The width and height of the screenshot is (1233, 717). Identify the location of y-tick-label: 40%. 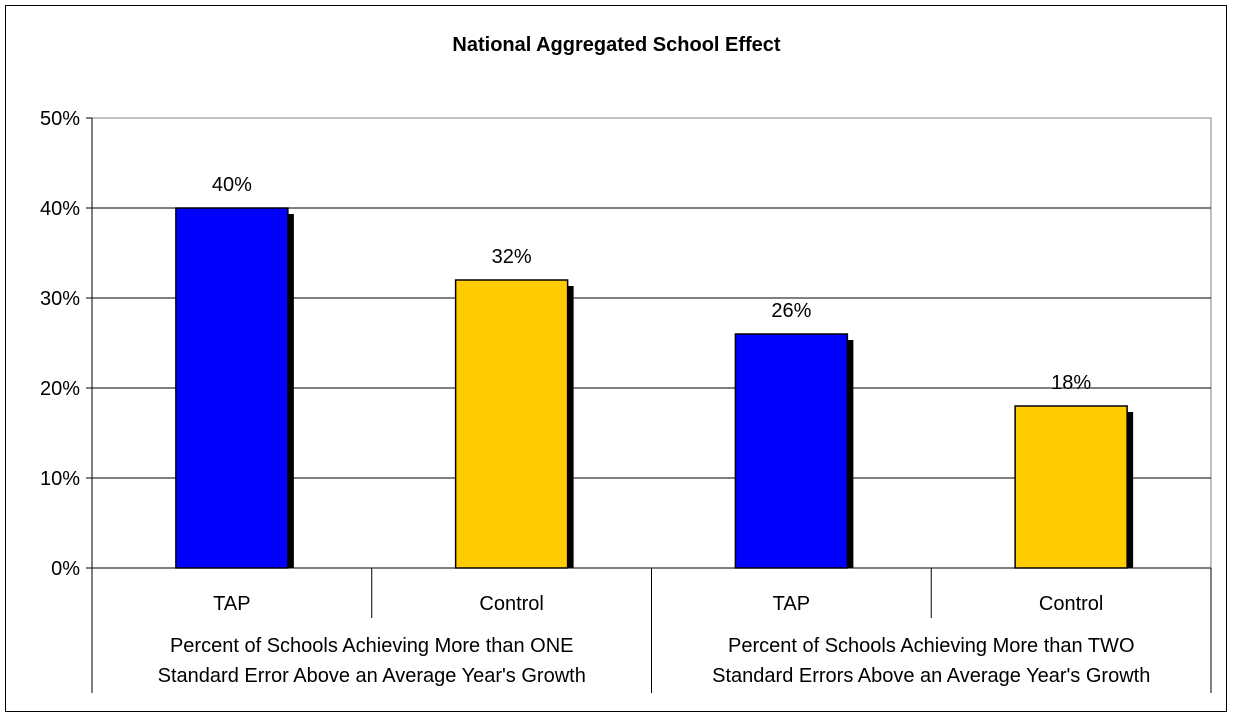
(60, 209).